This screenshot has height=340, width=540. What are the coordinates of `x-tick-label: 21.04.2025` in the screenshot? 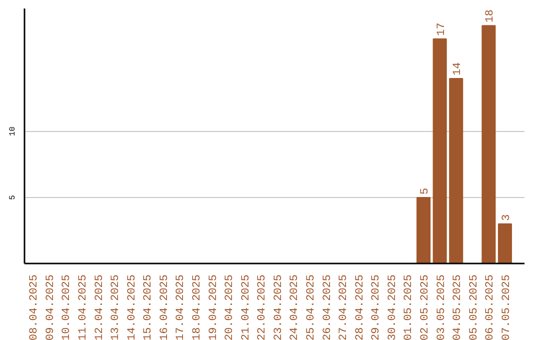 It's located at (246, 307).